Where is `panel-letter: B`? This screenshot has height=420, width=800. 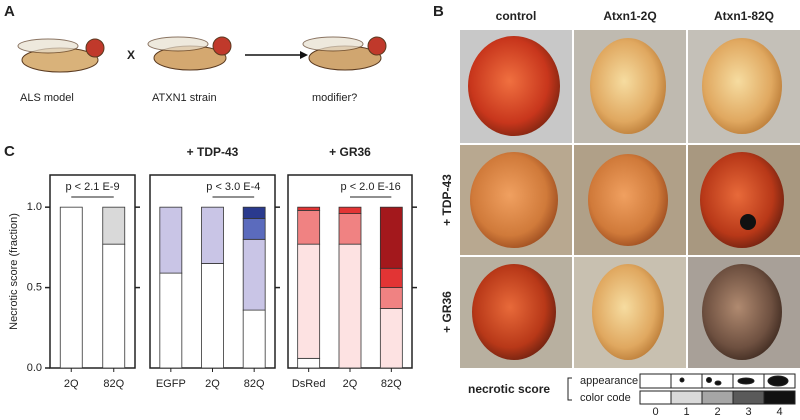
panel-letter: B is located at coordinates (438, 11).